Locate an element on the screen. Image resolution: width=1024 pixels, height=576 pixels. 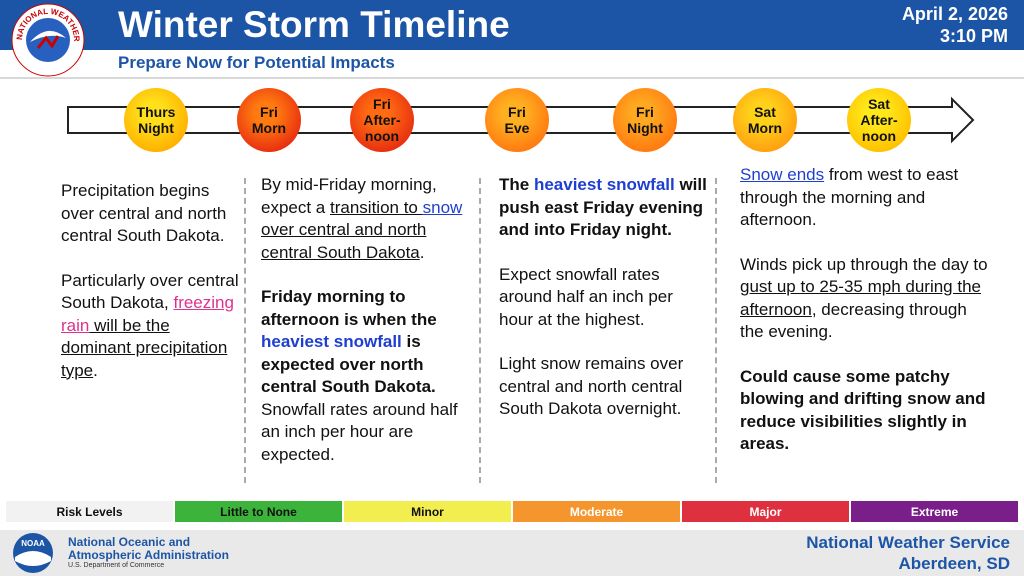
period-label: Eve is located at coordinates (517, 128).